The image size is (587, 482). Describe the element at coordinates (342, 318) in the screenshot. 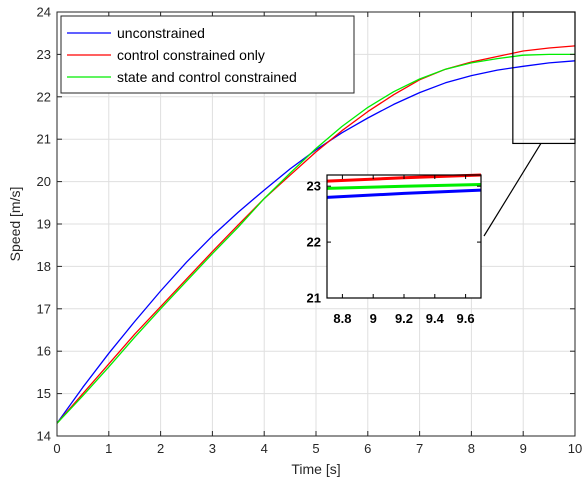

I see `inset-x-tick-label: 8.8` at that location.